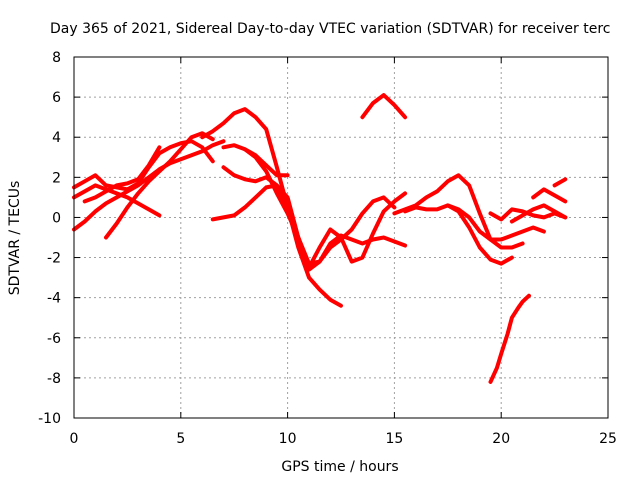  I want to click on x-tick-label: 25, so click(608, 439).